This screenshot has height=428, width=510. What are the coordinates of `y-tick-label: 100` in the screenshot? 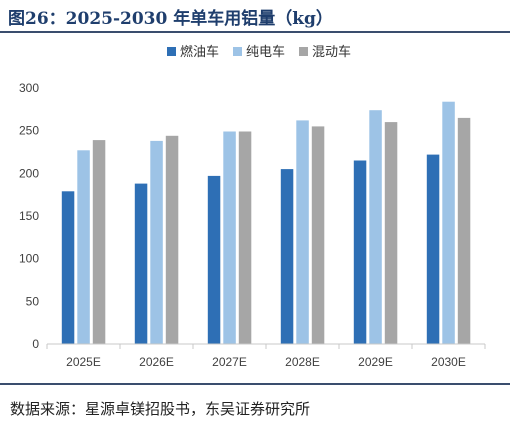 It's located at (29, 259).